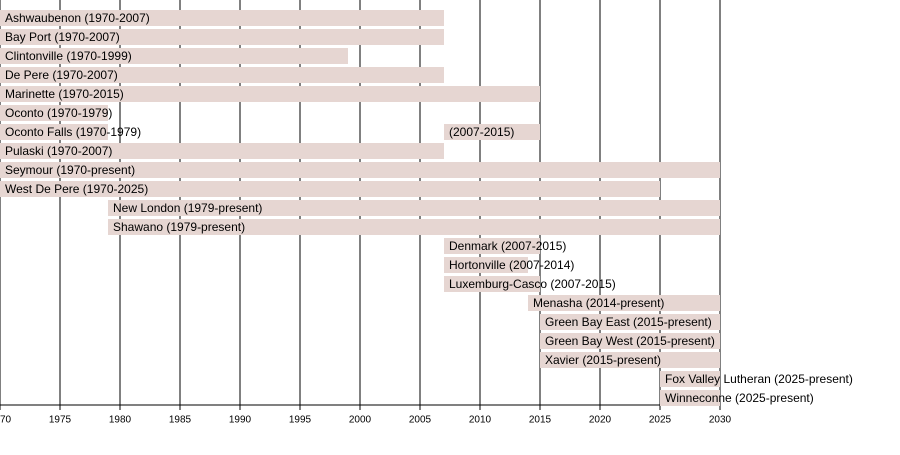 This screenshot has height=455, width=900. I want to click on bar-label: Seymour (1970-present), so click(70, 170).